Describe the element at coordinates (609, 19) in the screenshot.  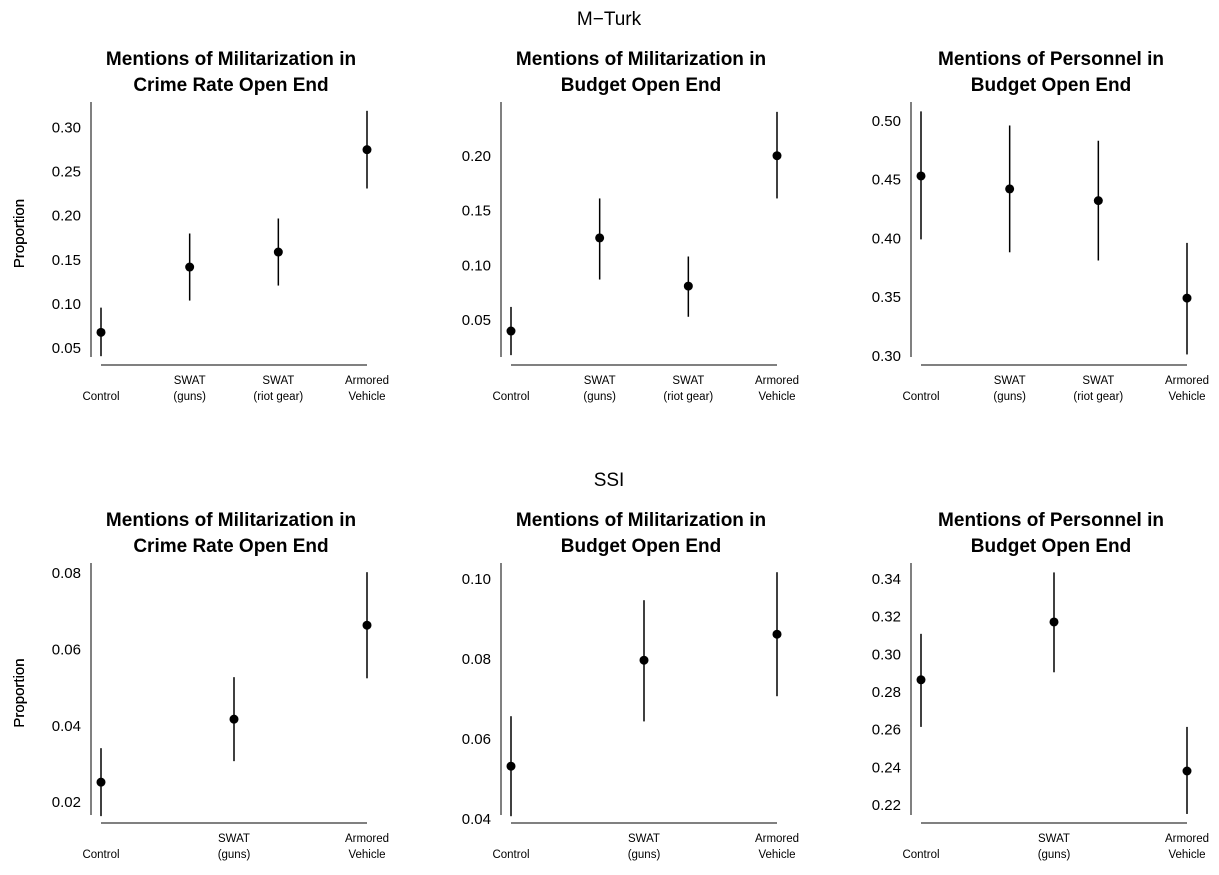
I see `section-title: M−Turk` at that location.